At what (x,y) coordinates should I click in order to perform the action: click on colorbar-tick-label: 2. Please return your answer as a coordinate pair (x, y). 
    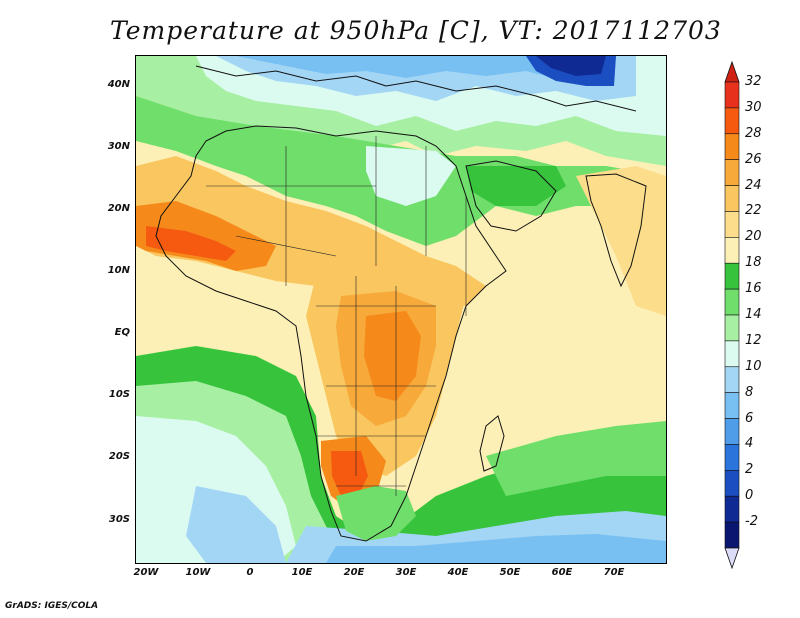
    Looking at the image, I should click on (749, 470).